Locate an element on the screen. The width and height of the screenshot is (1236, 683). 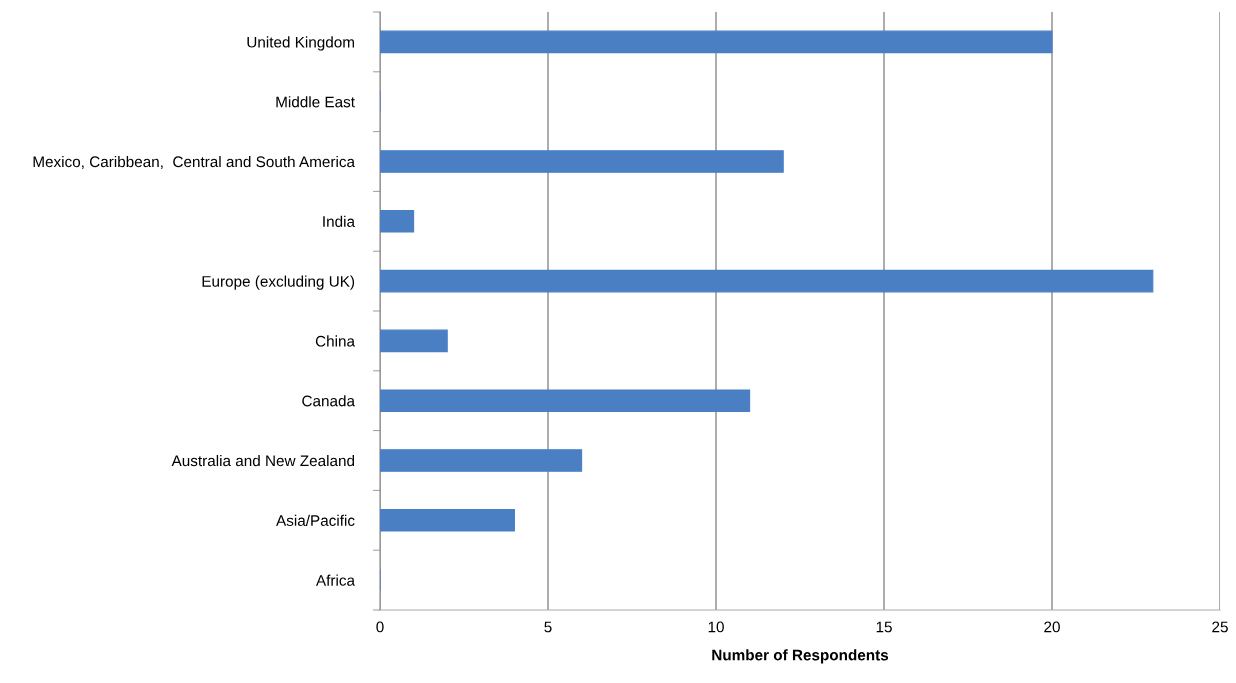
y-tick-label: Africa is located at coordinates (335, 580).